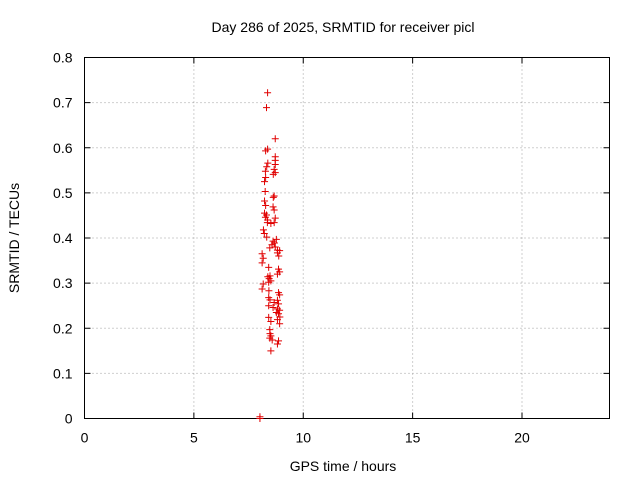 The width and height of the screenshot is (640, 480). What do you see at coordinates (63, 58) in the screenshot?
I see `y-tick-label: 0.8` at bounding box center [63, 58].